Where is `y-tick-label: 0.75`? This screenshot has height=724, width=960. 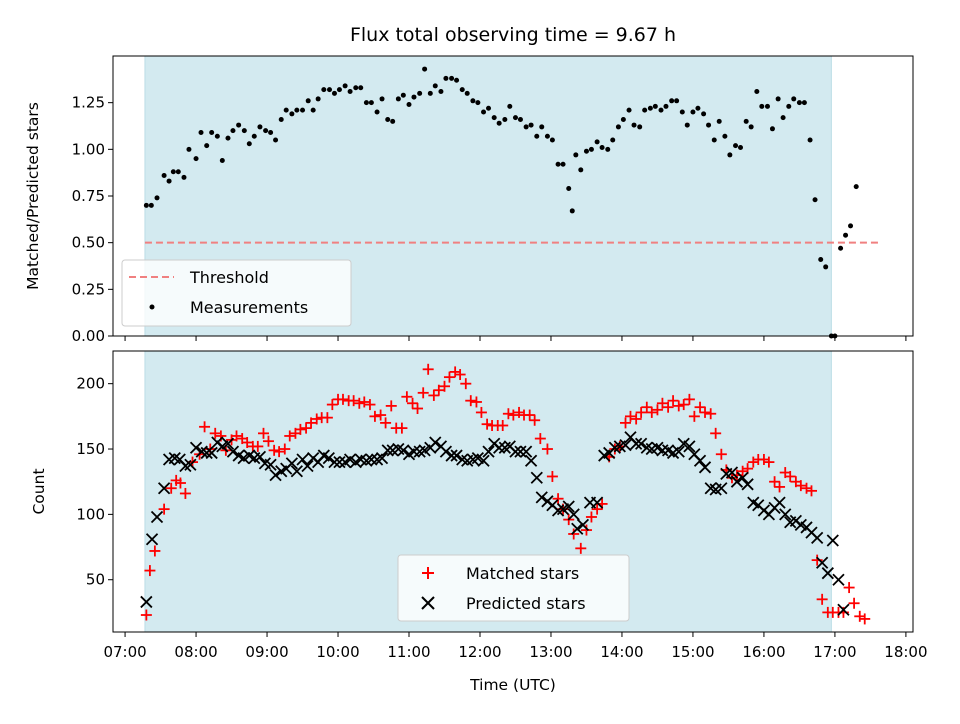 y-tick-label: 0.75 is located at coordinates (88, 196).